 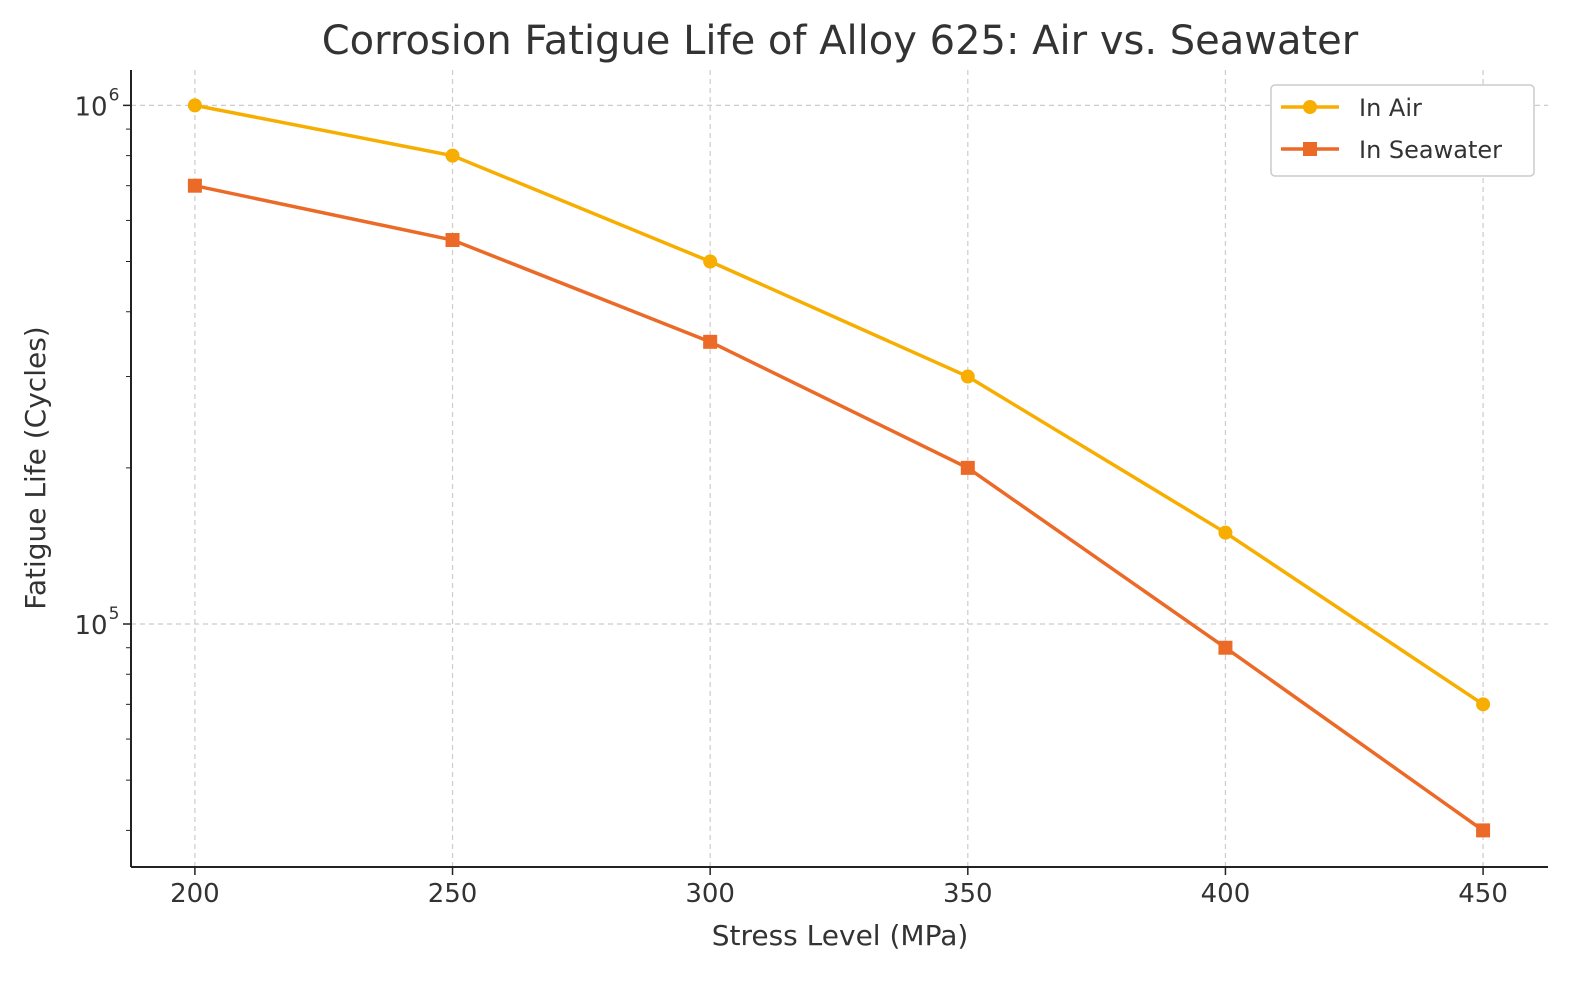 What do you see at coordinates (35, 467) in the screenshot?
I see `y-axis-label: Fatigue Life (Cycles)` at bounding box center [35, 467].